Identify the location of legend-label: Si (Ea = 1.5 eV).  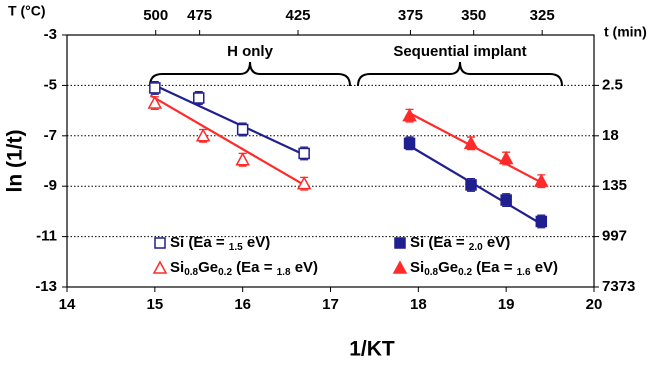
(220, 243).